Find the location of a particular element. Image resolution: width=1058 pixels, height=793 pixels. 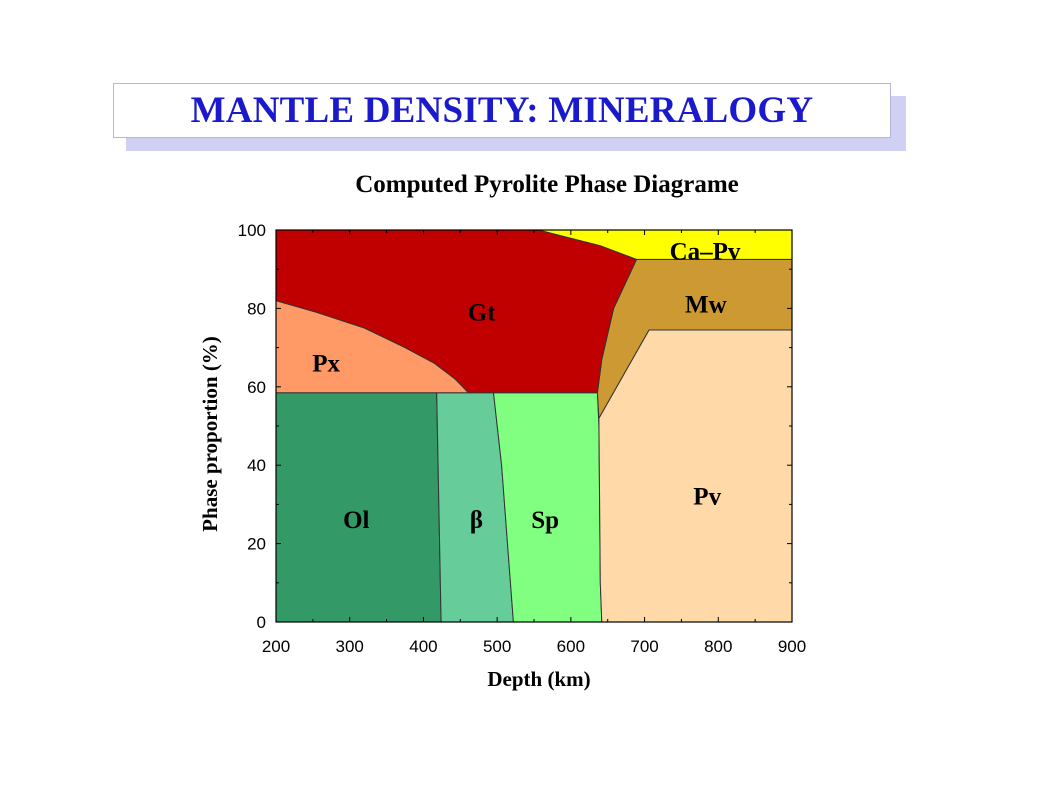

region-pv is located at coordinates (695, 476).